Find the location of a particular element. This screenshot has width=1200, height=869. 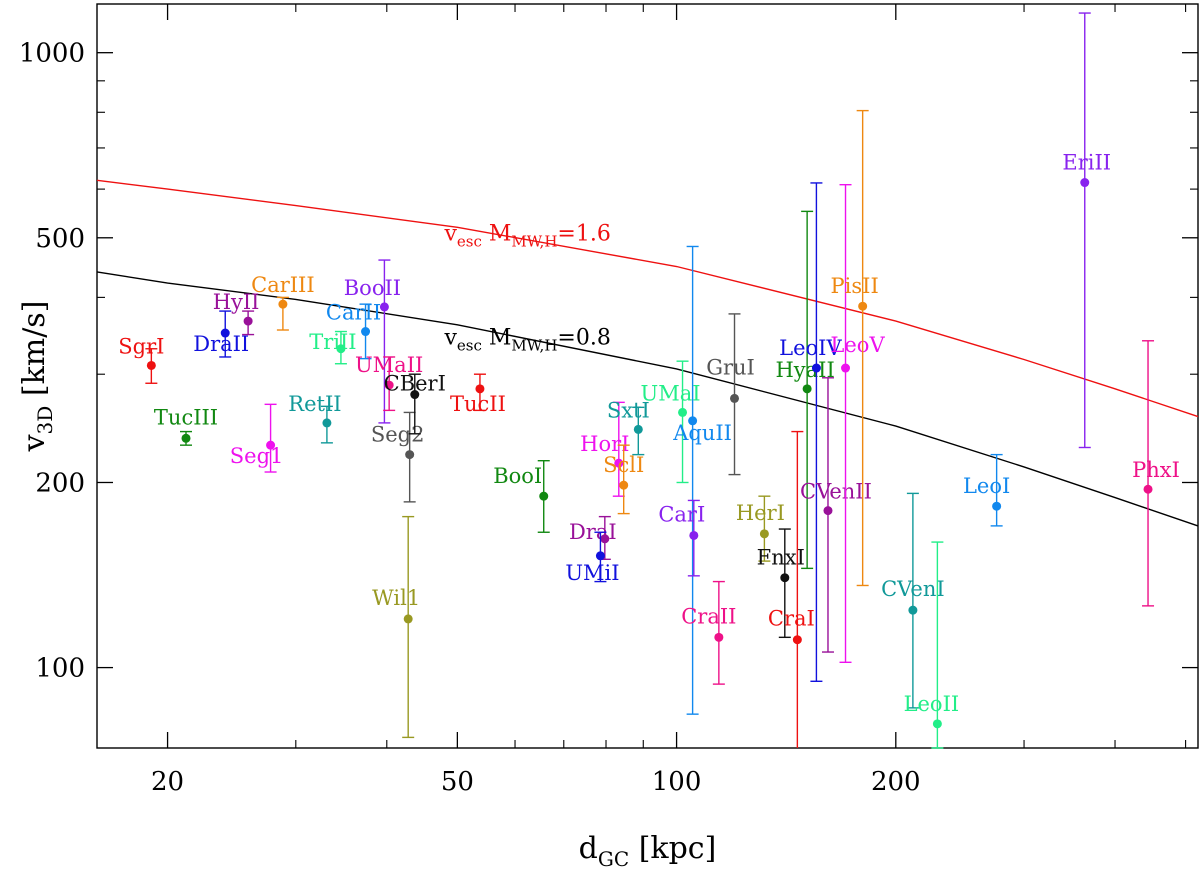

point-label: CVenII is located at coordinates (836, 492).